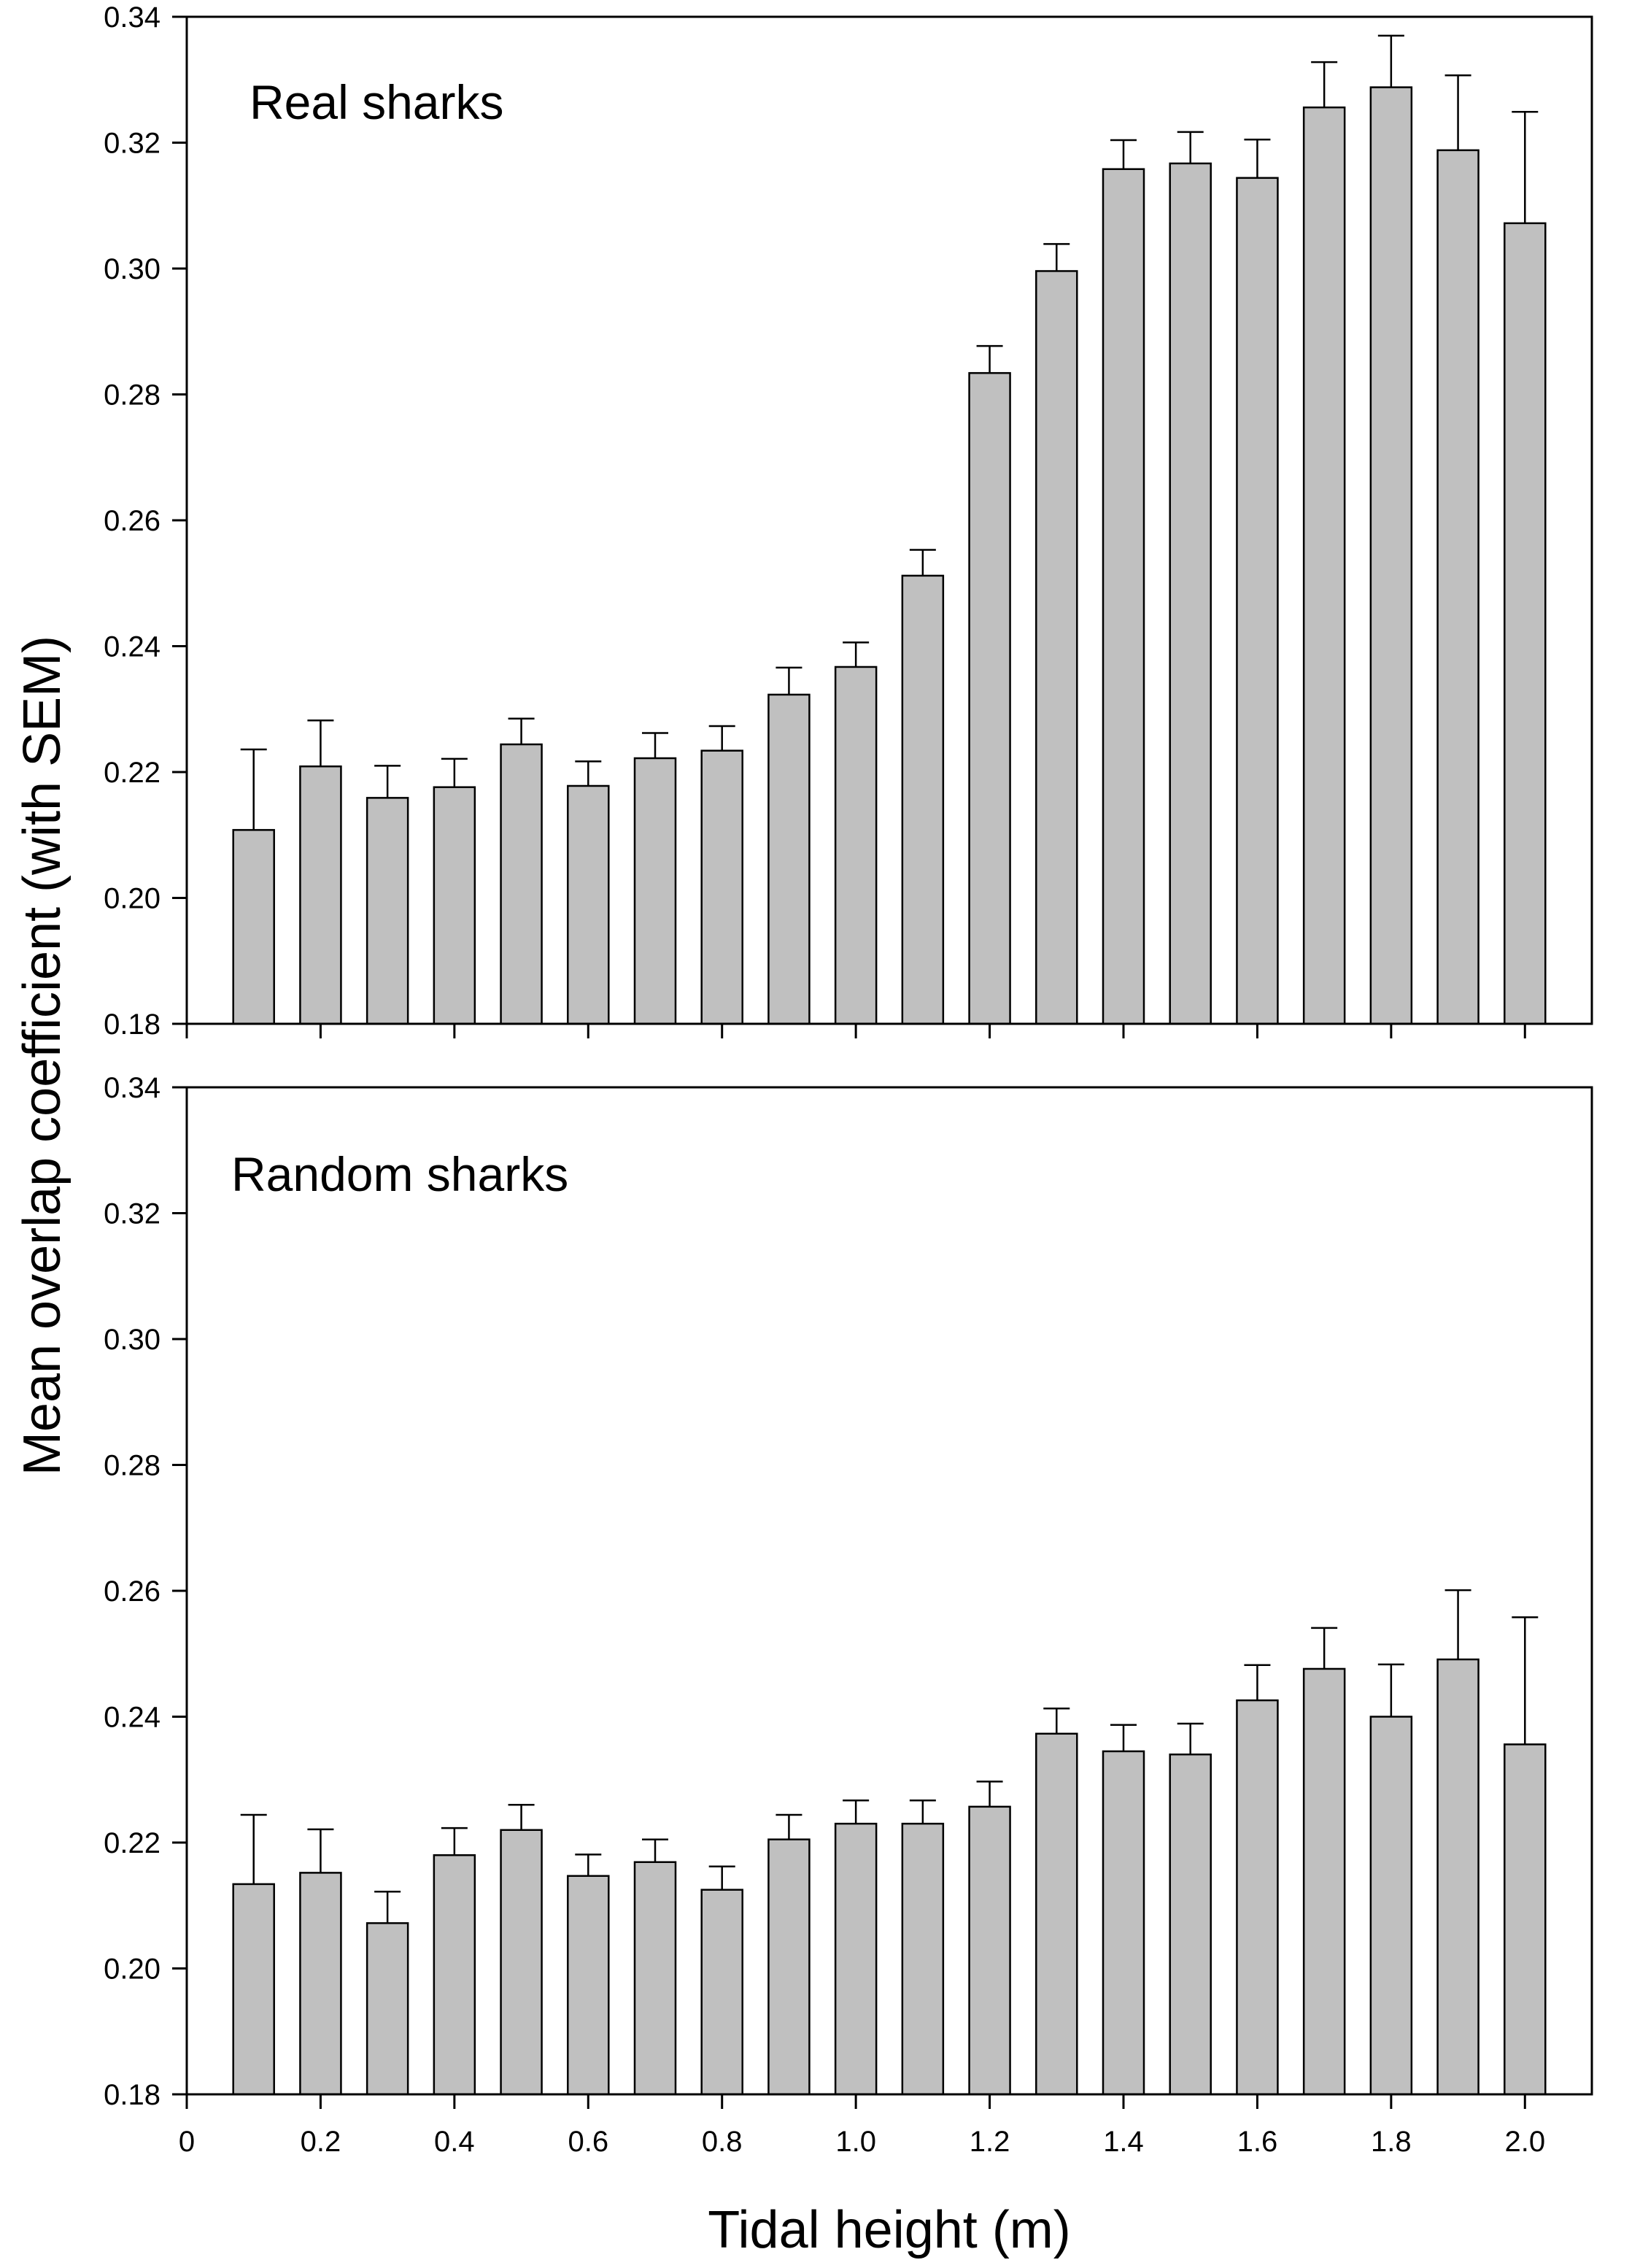 This screenshot has height=2268, width=1640. I want to click on x-tick-label: 1.4, so click(1124, 2142).